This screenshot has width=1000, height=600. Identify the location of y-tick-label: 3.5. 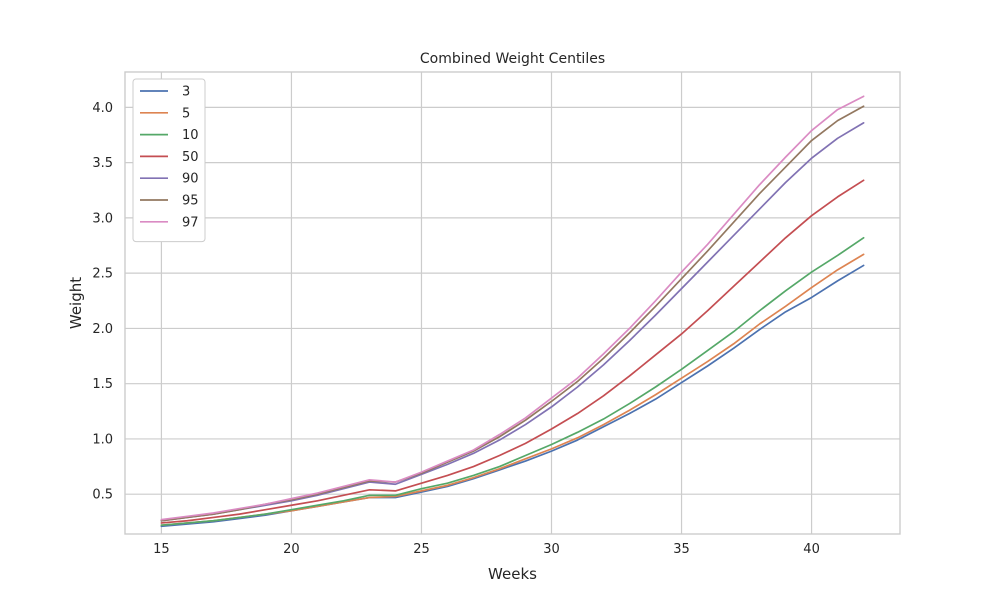
(102, 163).